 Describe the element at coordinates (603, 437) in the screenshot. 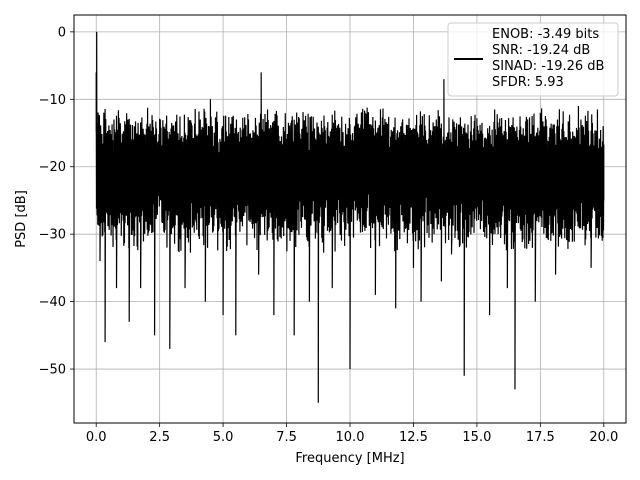

I see `x-tick-label: 20.0` at that location.